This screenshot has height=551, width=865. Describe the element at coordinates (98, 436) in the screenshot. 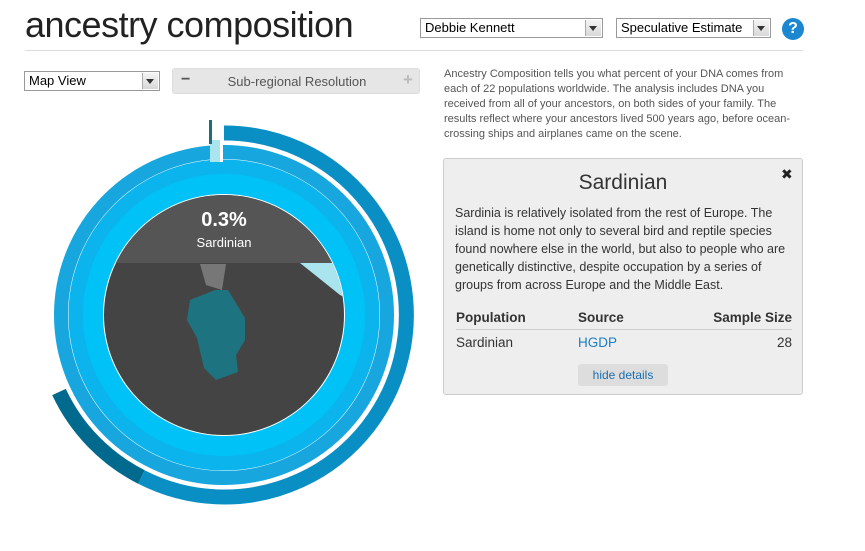

I see `ring-segment` at that location.